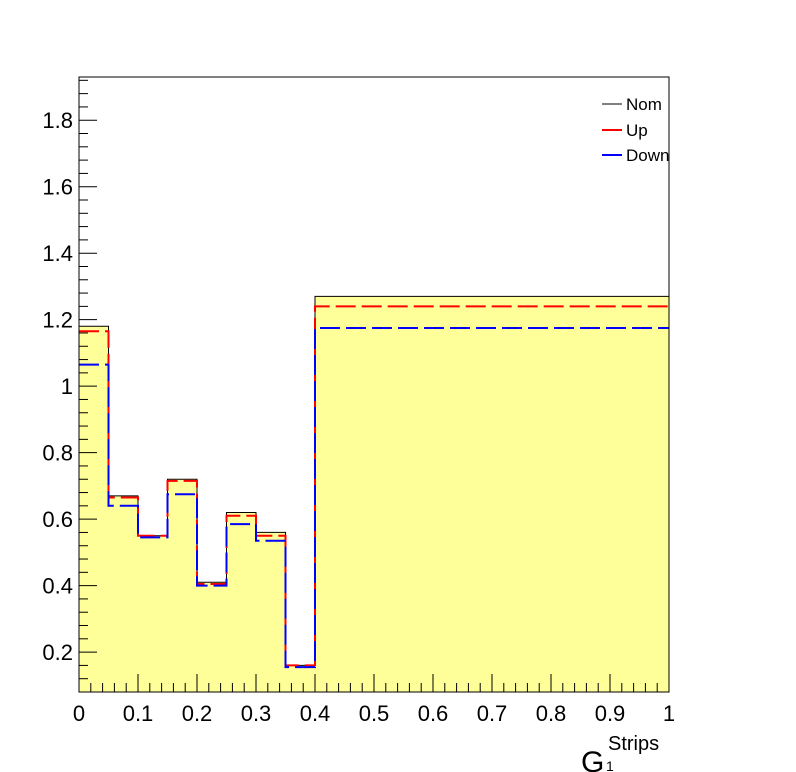  I want to click on x-axis-title-main: G, so click(592, 759).